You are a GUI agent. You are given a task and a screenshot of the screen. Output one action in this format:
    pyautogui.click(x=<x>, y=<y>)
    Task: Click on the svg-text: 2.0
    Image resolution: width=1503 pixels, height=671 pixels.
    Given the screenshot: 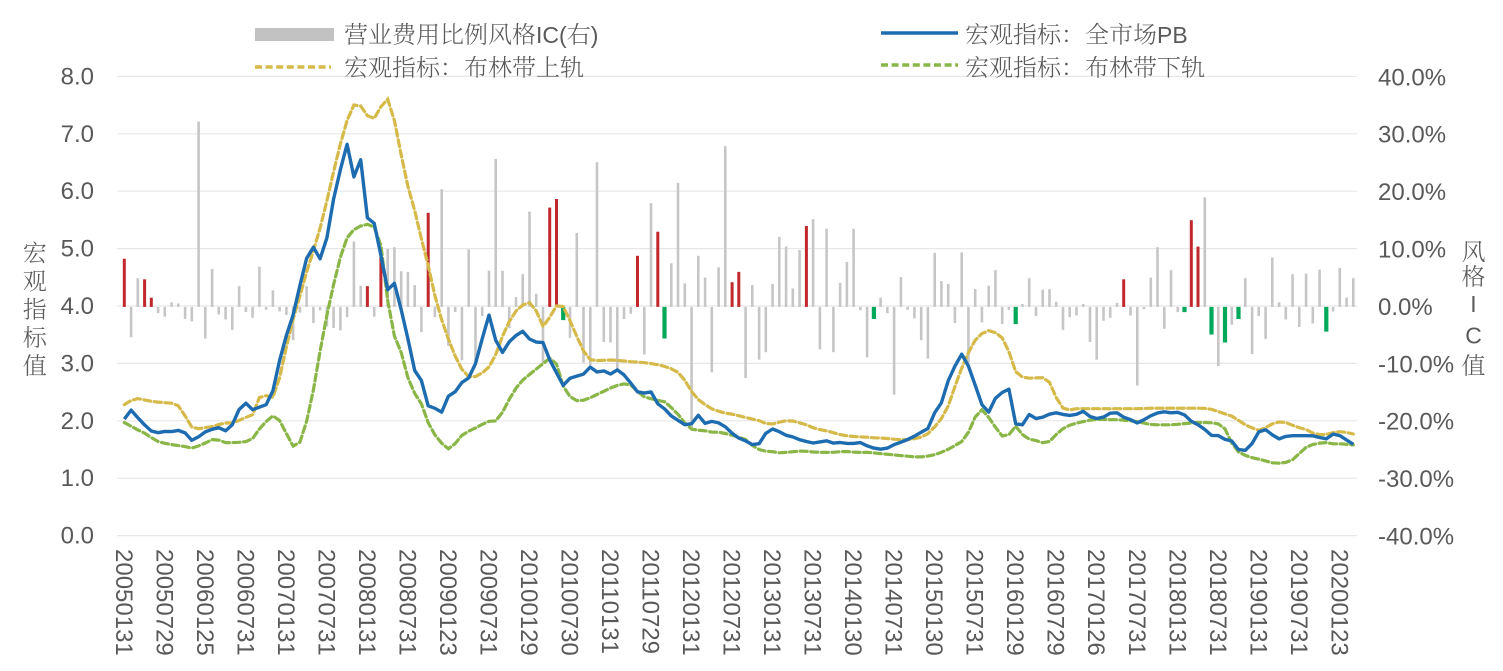 What is the action you would take?
    pyautogui.click(x=77, y=421)
    